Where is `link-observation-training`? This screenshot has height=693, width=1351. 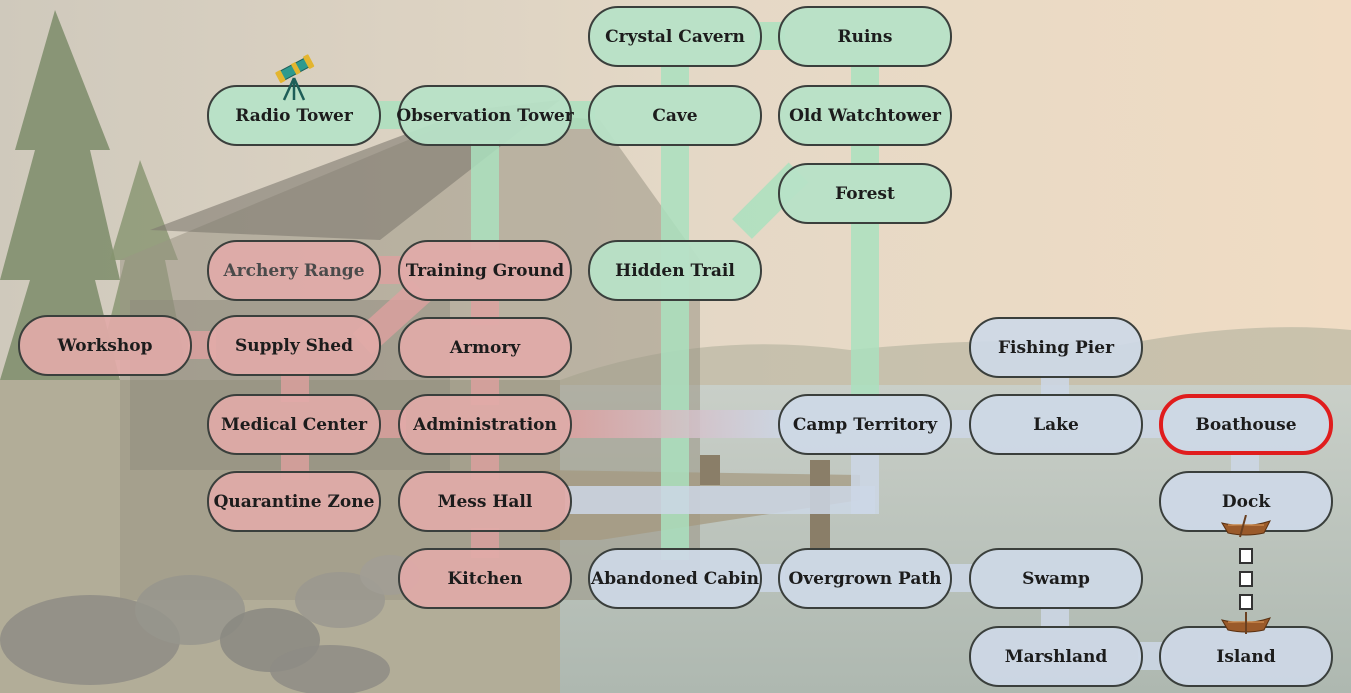 link-observation-training is located at coordinates (485, 195).